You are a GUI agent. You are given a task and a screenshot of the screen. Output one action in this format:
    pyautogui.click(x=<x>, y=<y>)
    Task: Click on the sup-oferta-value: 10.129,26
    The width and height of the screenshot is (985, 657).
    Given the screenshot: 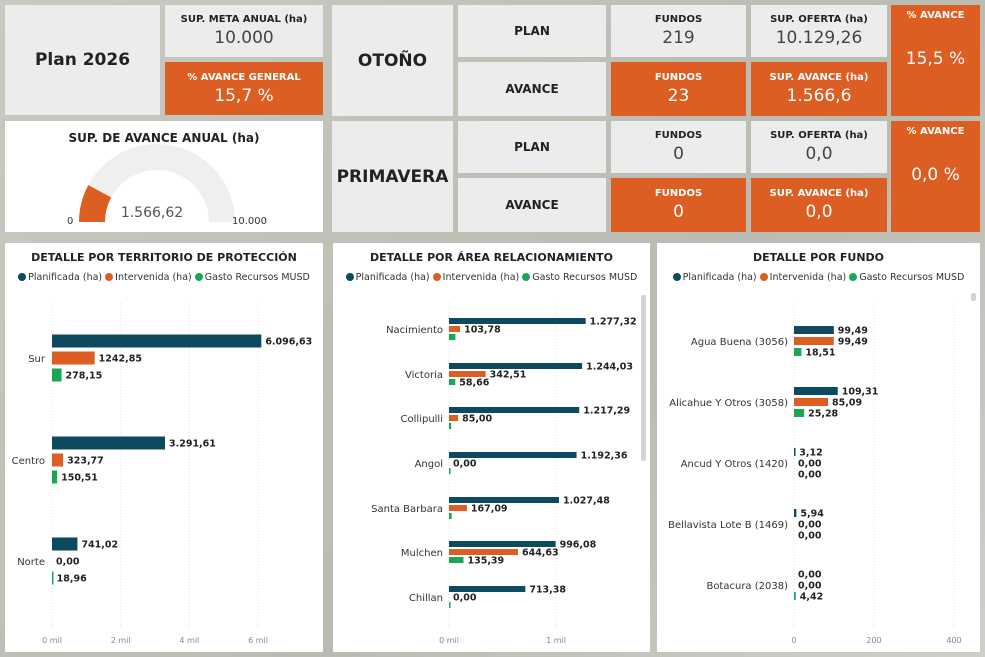 What is the action you would take?
    pyautogui.click(x=819, y=38)
    